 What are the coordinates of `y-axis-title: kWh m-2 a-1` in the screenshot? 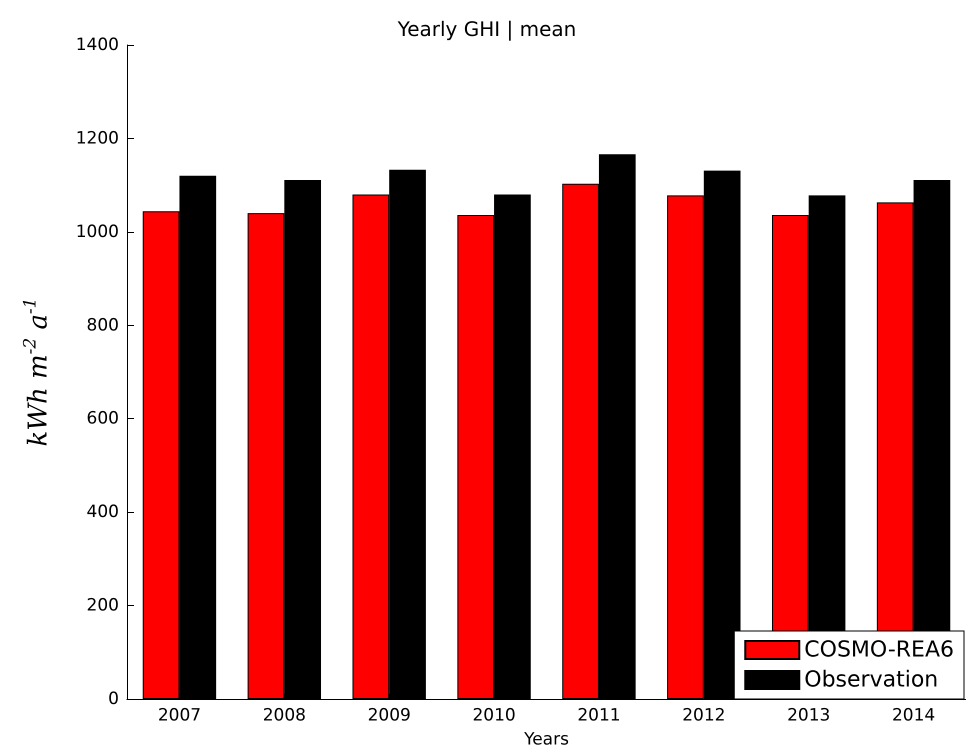 It's located at (37, 372).